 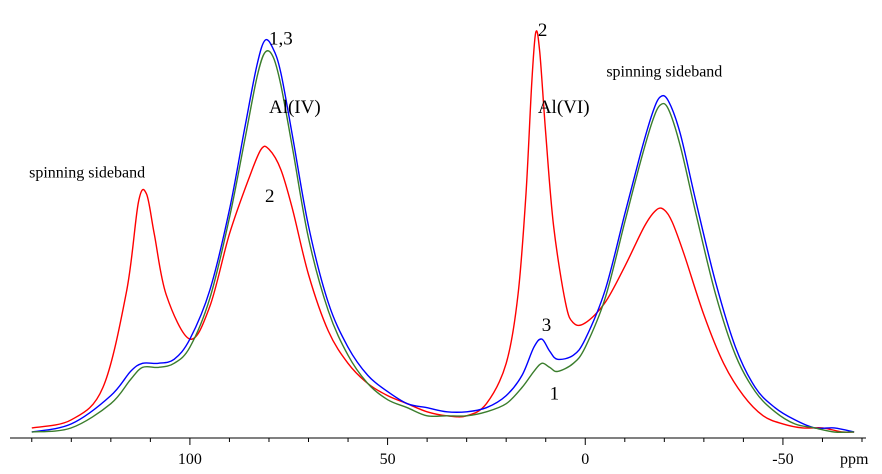 I want to click on annotation-label: Al(IV), so click(x=295, y=107).